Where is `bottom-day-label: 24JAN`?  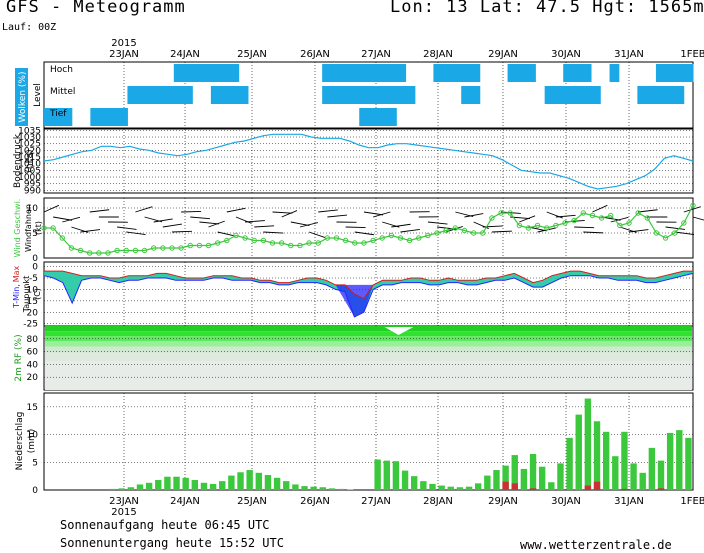 bottom-day-label: 24JAN is located at coordinates (185, 501).